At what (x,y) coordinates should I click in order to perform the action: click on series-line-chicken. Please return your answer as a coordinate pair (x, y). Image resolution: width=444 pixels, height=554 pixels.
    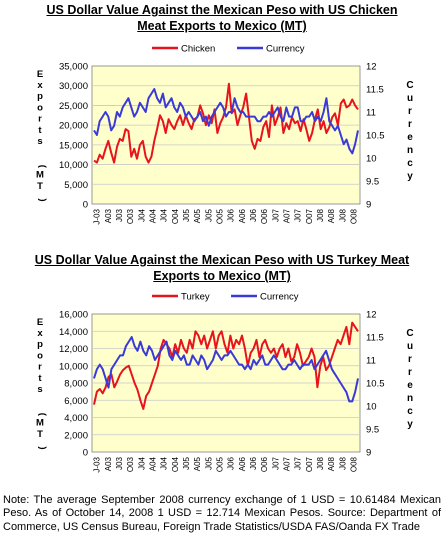
    Looking at the image, I should click on (226, 123).